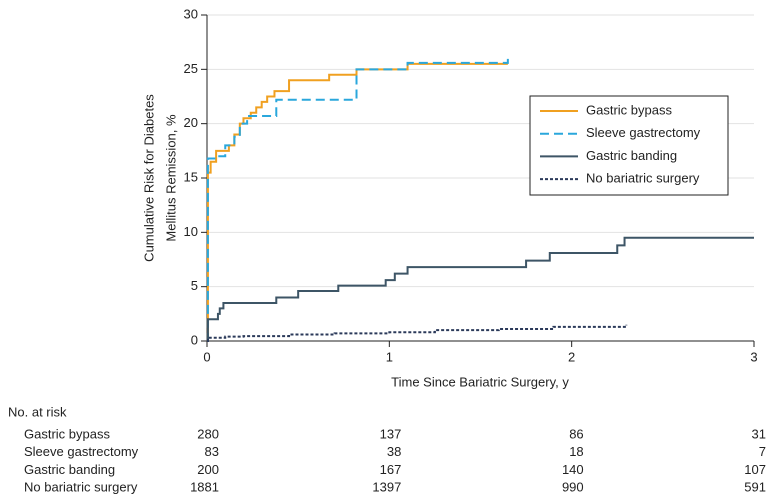 The width and height of the screenshot is (766, 501). What do you see at coordinates (391, 469) in the screenshot?
I see `risk-count: 167` at bounding box center [391, 469].